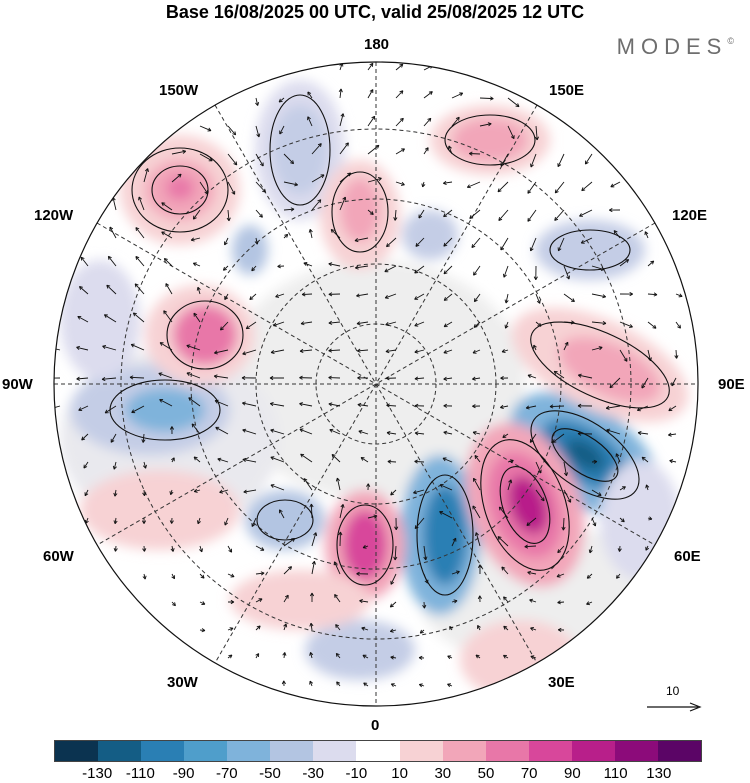 This screenshot has width=750, height=783. Describe the element at coordinates (675, 46) in the screenshot. I see `modes-logo: MODES©` at that location.